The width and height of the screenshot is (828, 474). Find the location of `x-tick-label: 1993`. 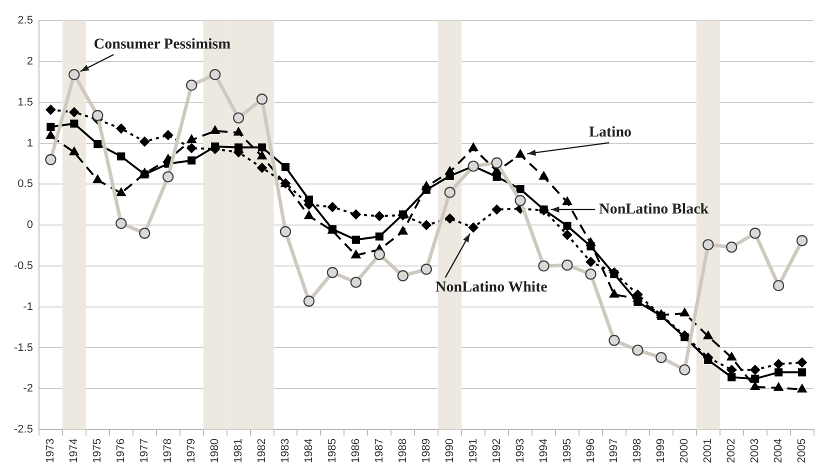

x-tick-label: 1993 is located at coordinates (520, 451).